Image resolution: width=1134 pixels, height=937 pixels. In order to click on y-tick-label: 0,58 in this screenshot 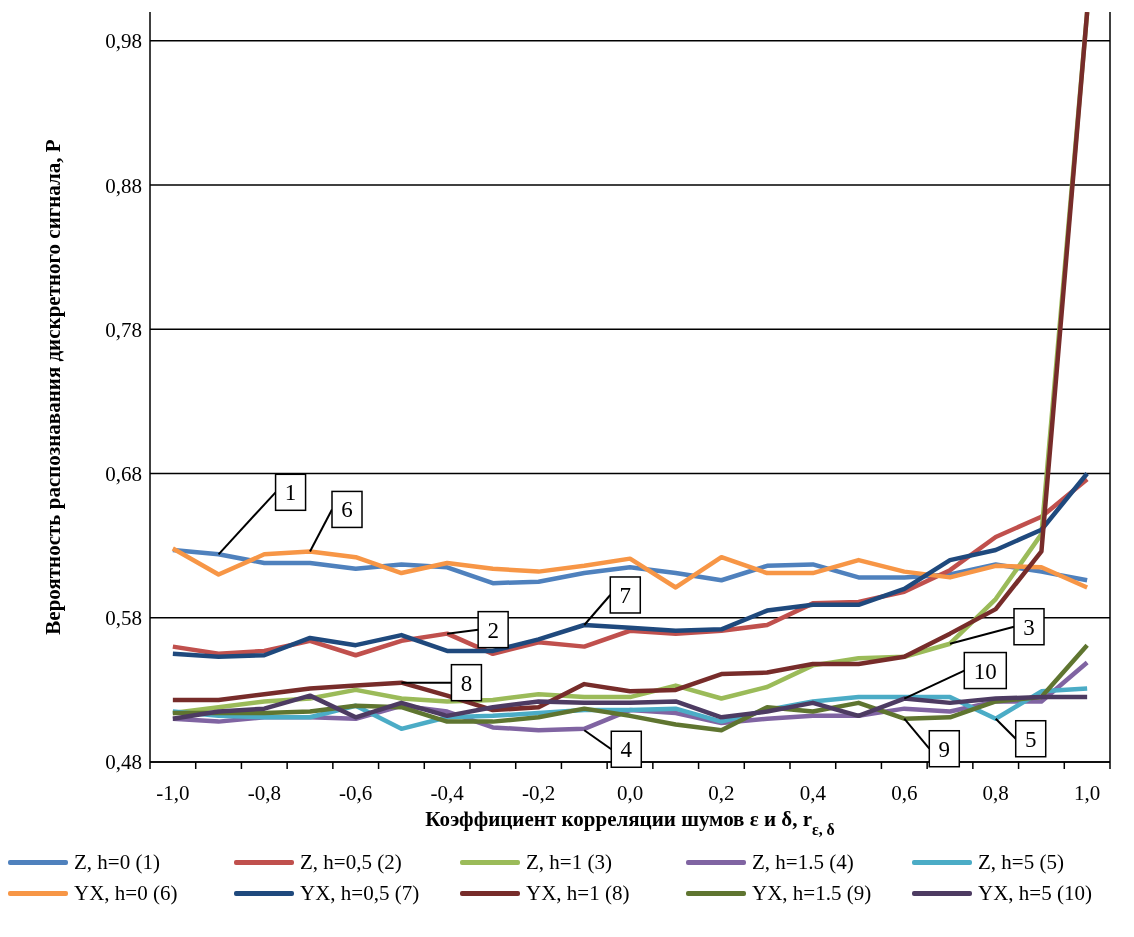, I will do `click(123, 618)`.